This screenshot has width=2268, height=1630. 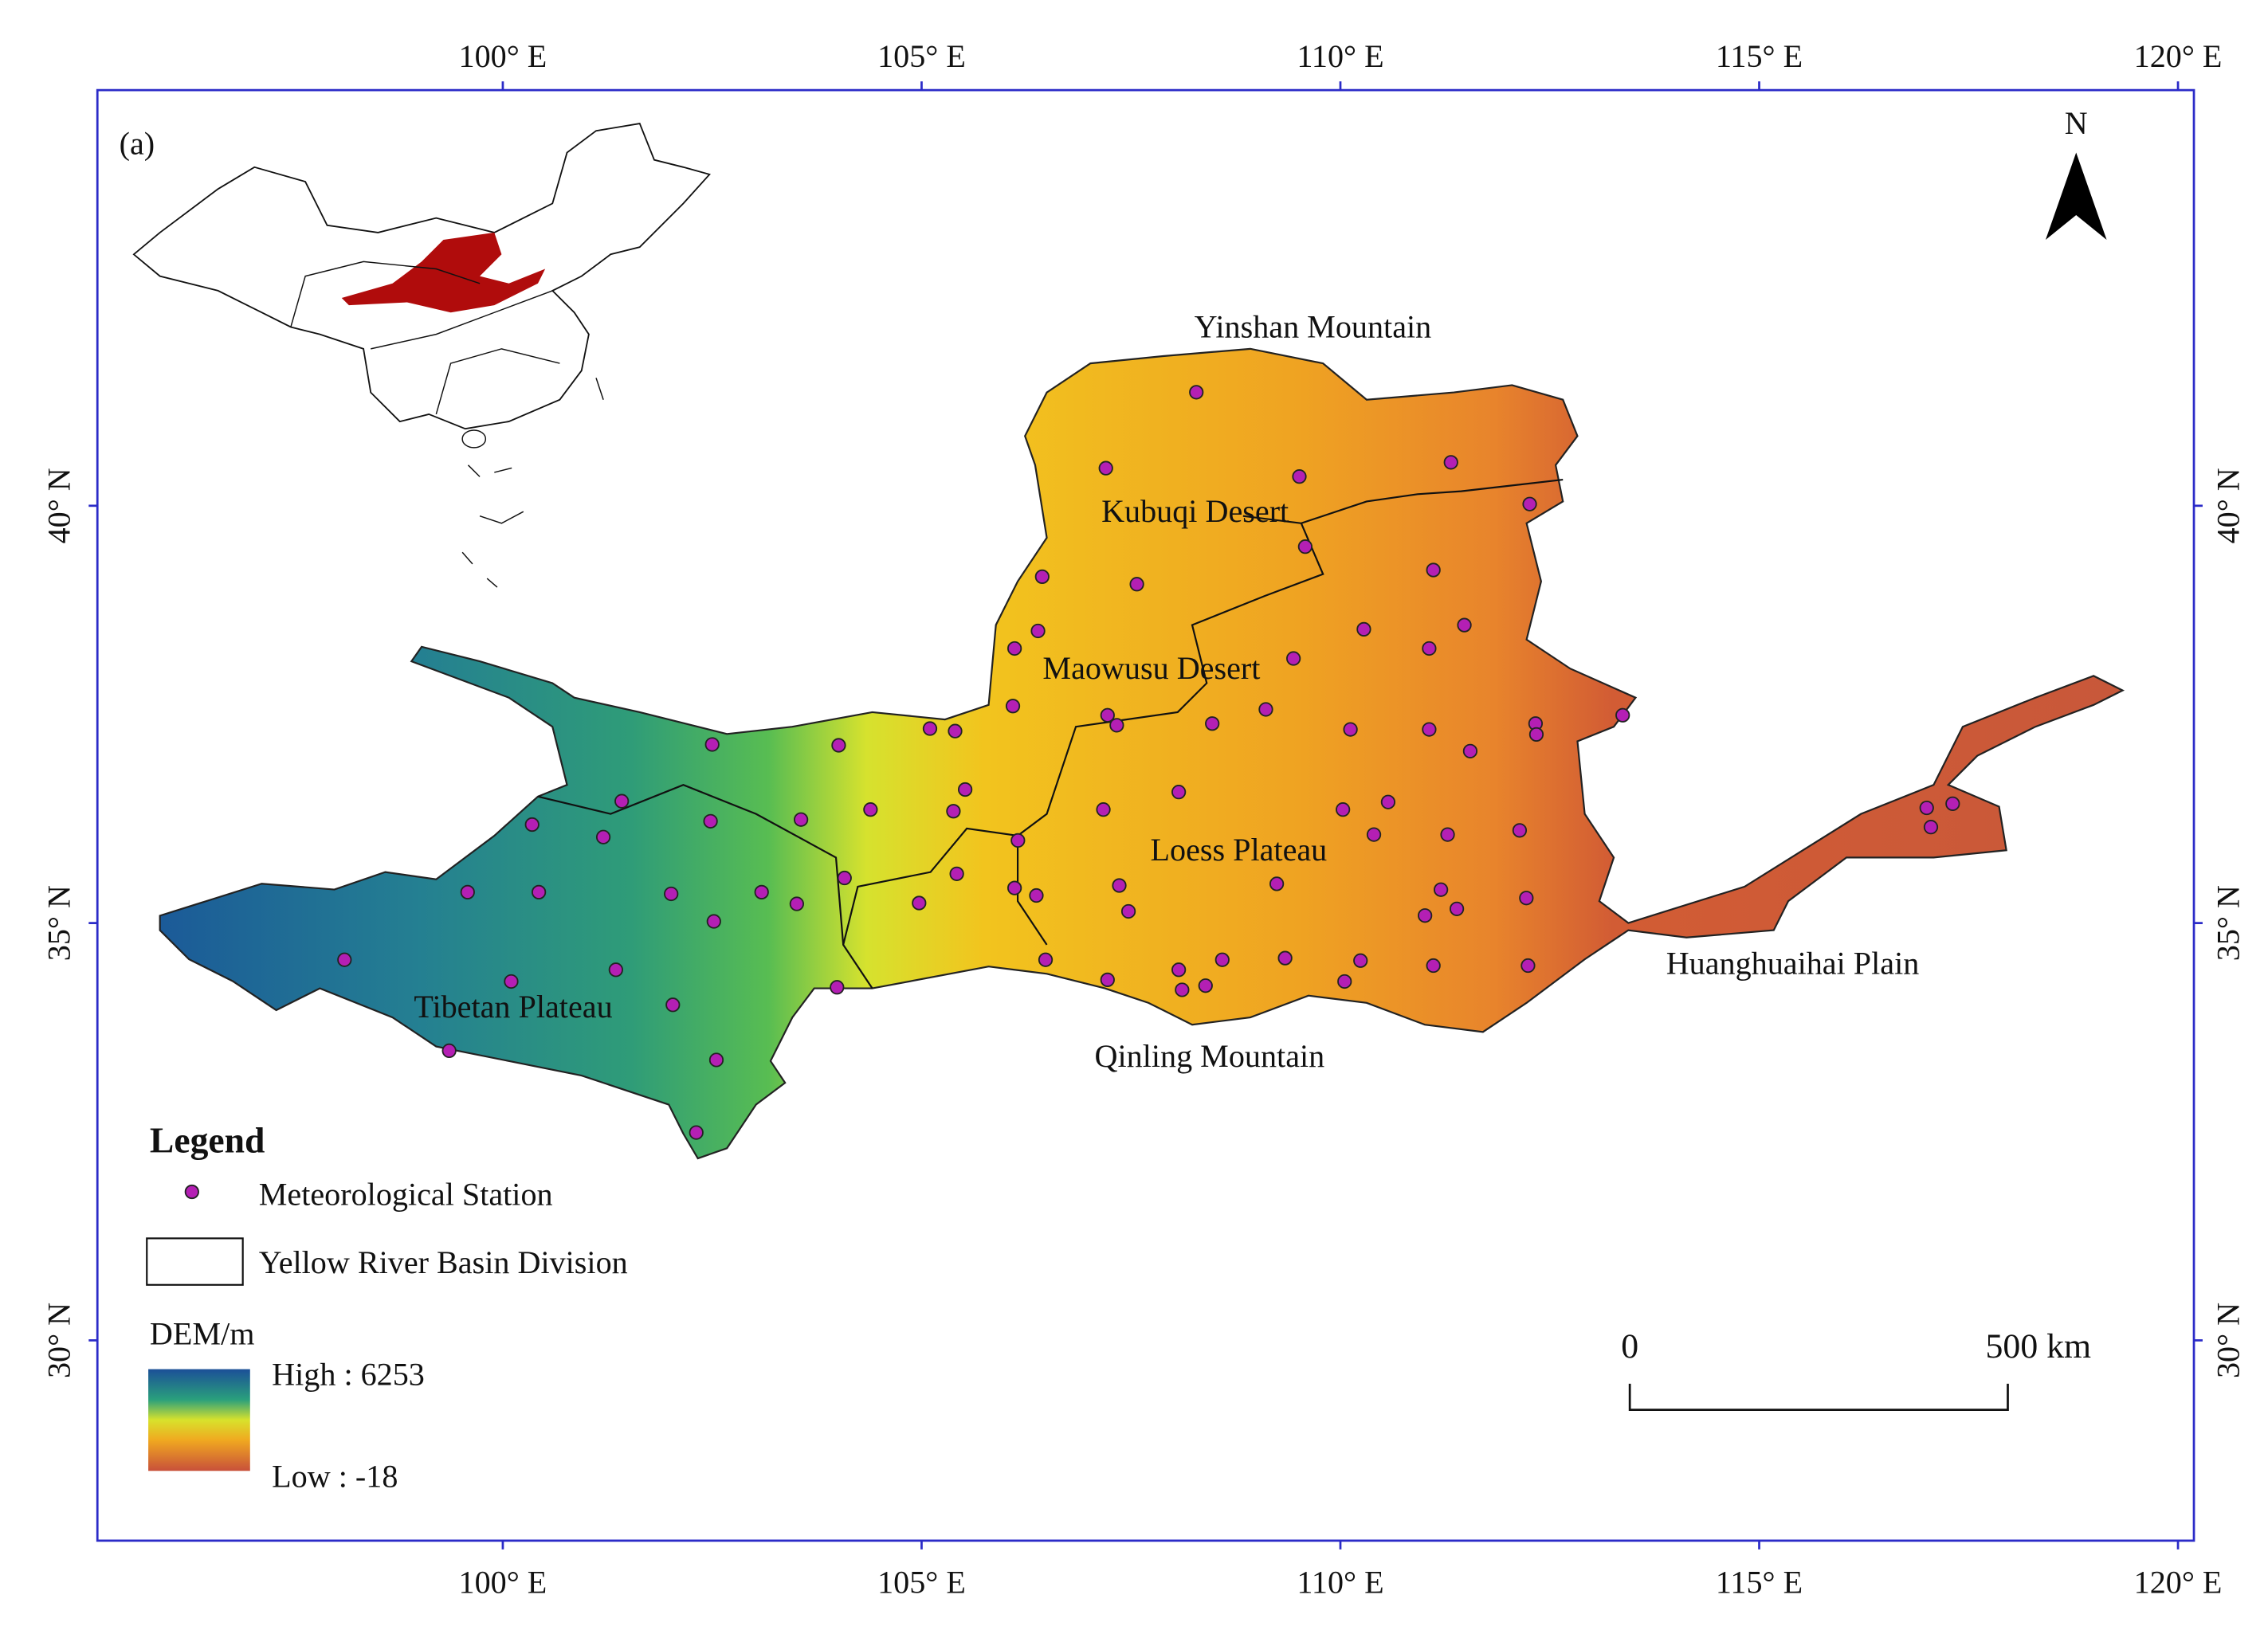 I want to click on legend-label: High : 6253, so click(x=348, y=1375).